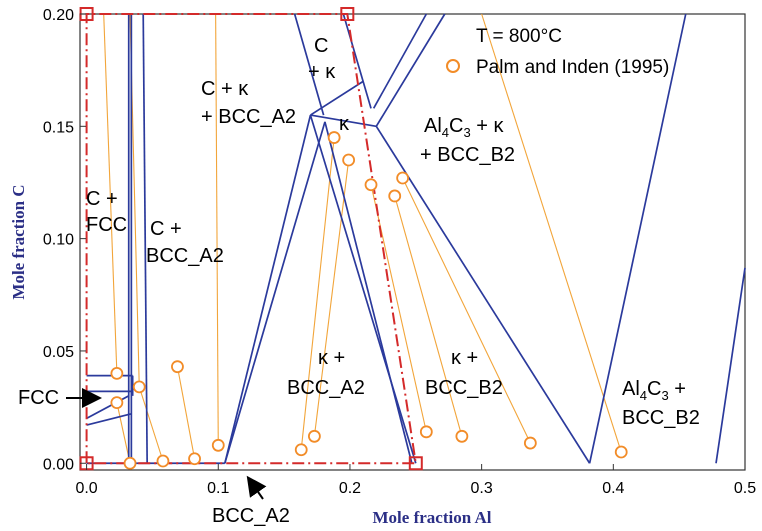 The image size is (762, 531). Describe the element at coordinates (218, 488) in the screenshot. I see `x-tick-label: 0.1` at that location.